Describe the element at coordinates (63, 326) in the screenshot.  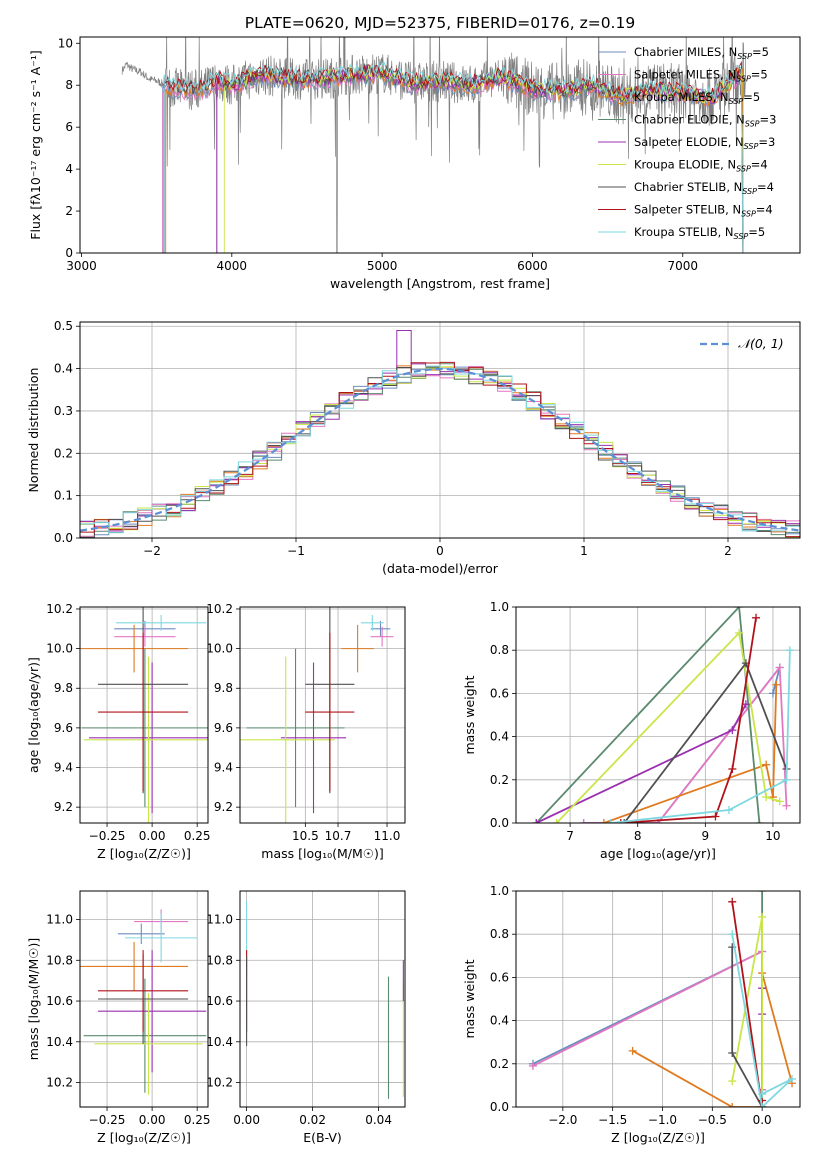
I see `y-tick-label: 0.5` at that location.